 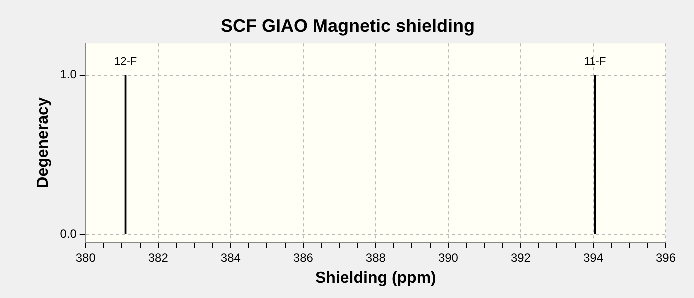 What do you see at coordinates (303, 257) in the screenshot?
I see `x-tick-label: 386` at bounding box center [303, 257].